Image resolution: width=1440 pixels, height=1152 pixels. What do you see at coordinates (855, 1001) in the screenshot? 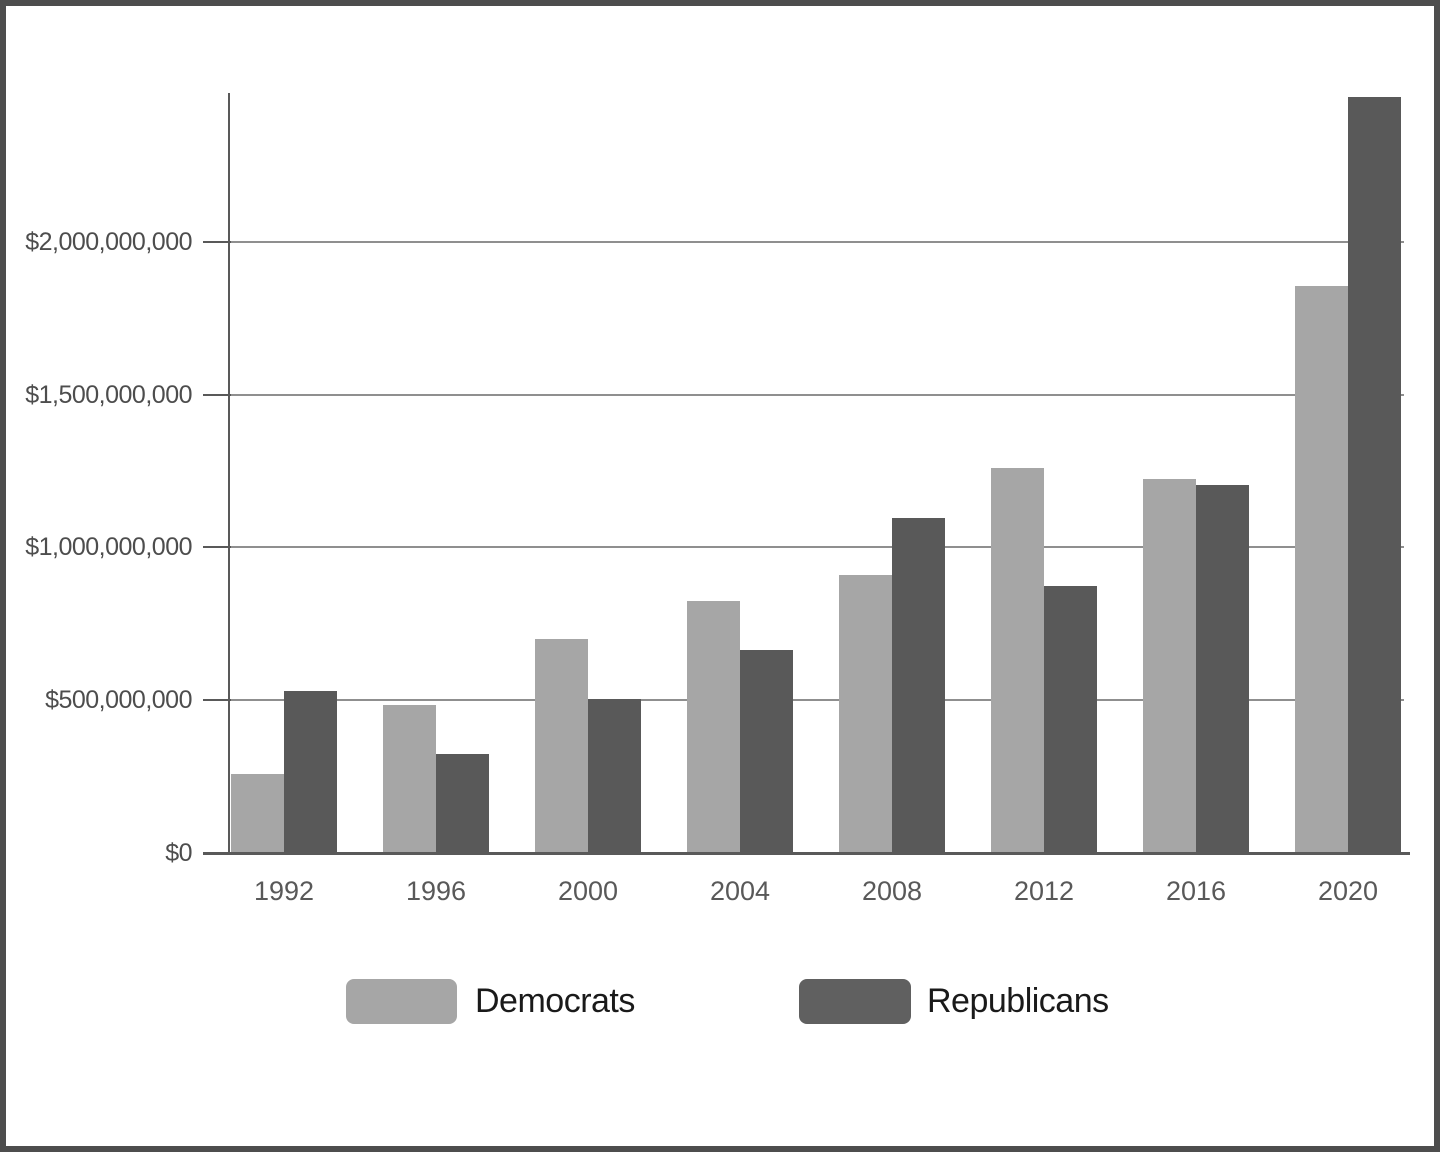
I see `legend-swatch-republicans` at bounding box center [855, 1001].